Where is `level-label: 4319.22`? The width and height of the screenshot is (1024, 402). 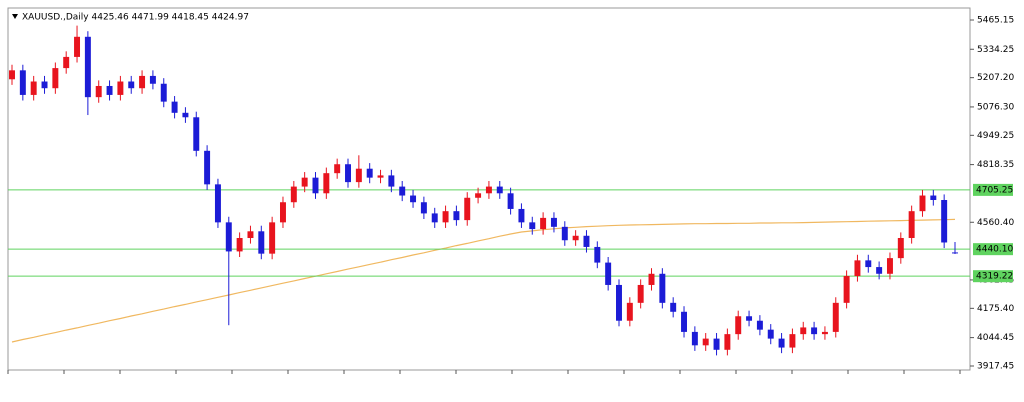
level-label: 4319.22 is located at coordinates (994, 277).